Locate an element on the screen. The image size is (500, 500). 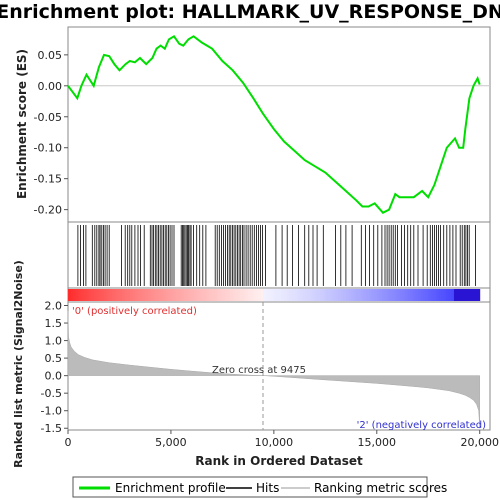
x-axis-label: Rank in Ordered Dataset is located at coordinates (279, 461).